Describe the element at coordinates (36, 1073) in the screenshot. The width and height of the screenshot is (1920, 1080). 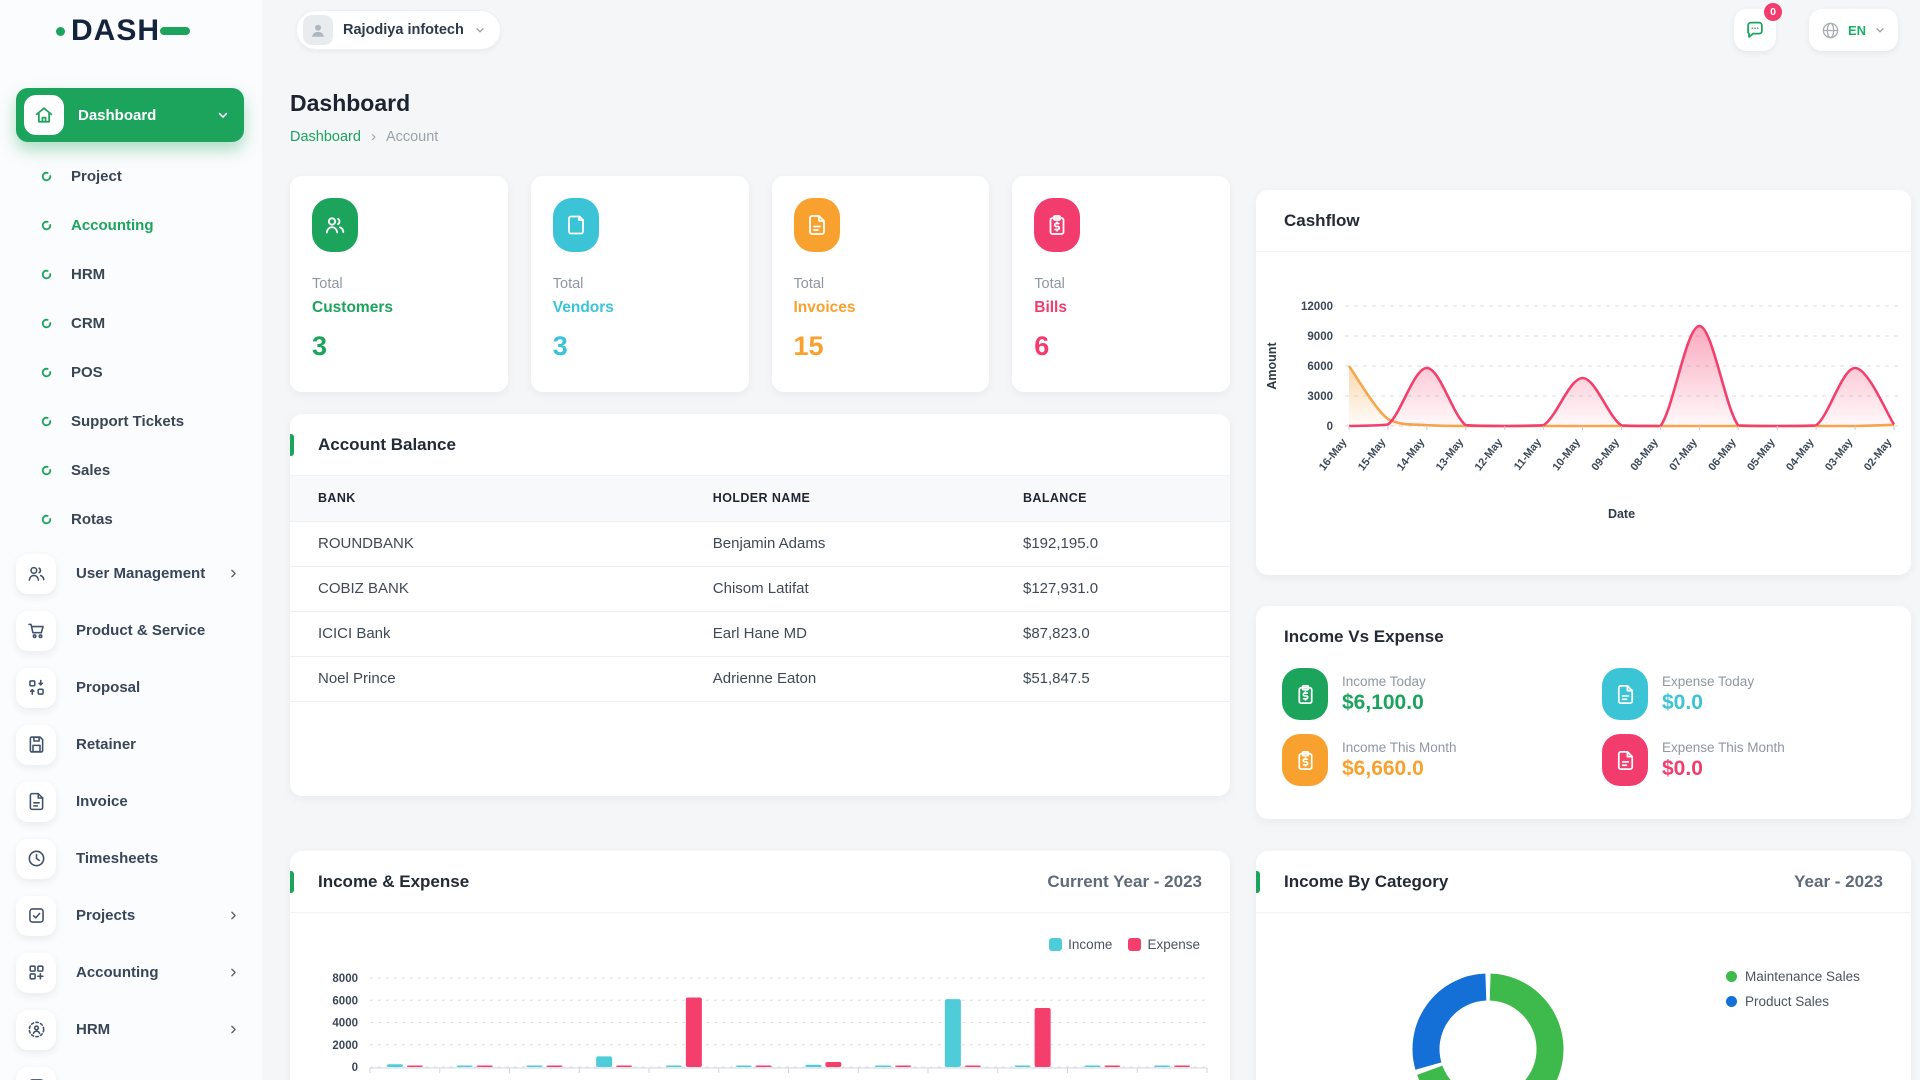
I see `frame-icon` at that location.